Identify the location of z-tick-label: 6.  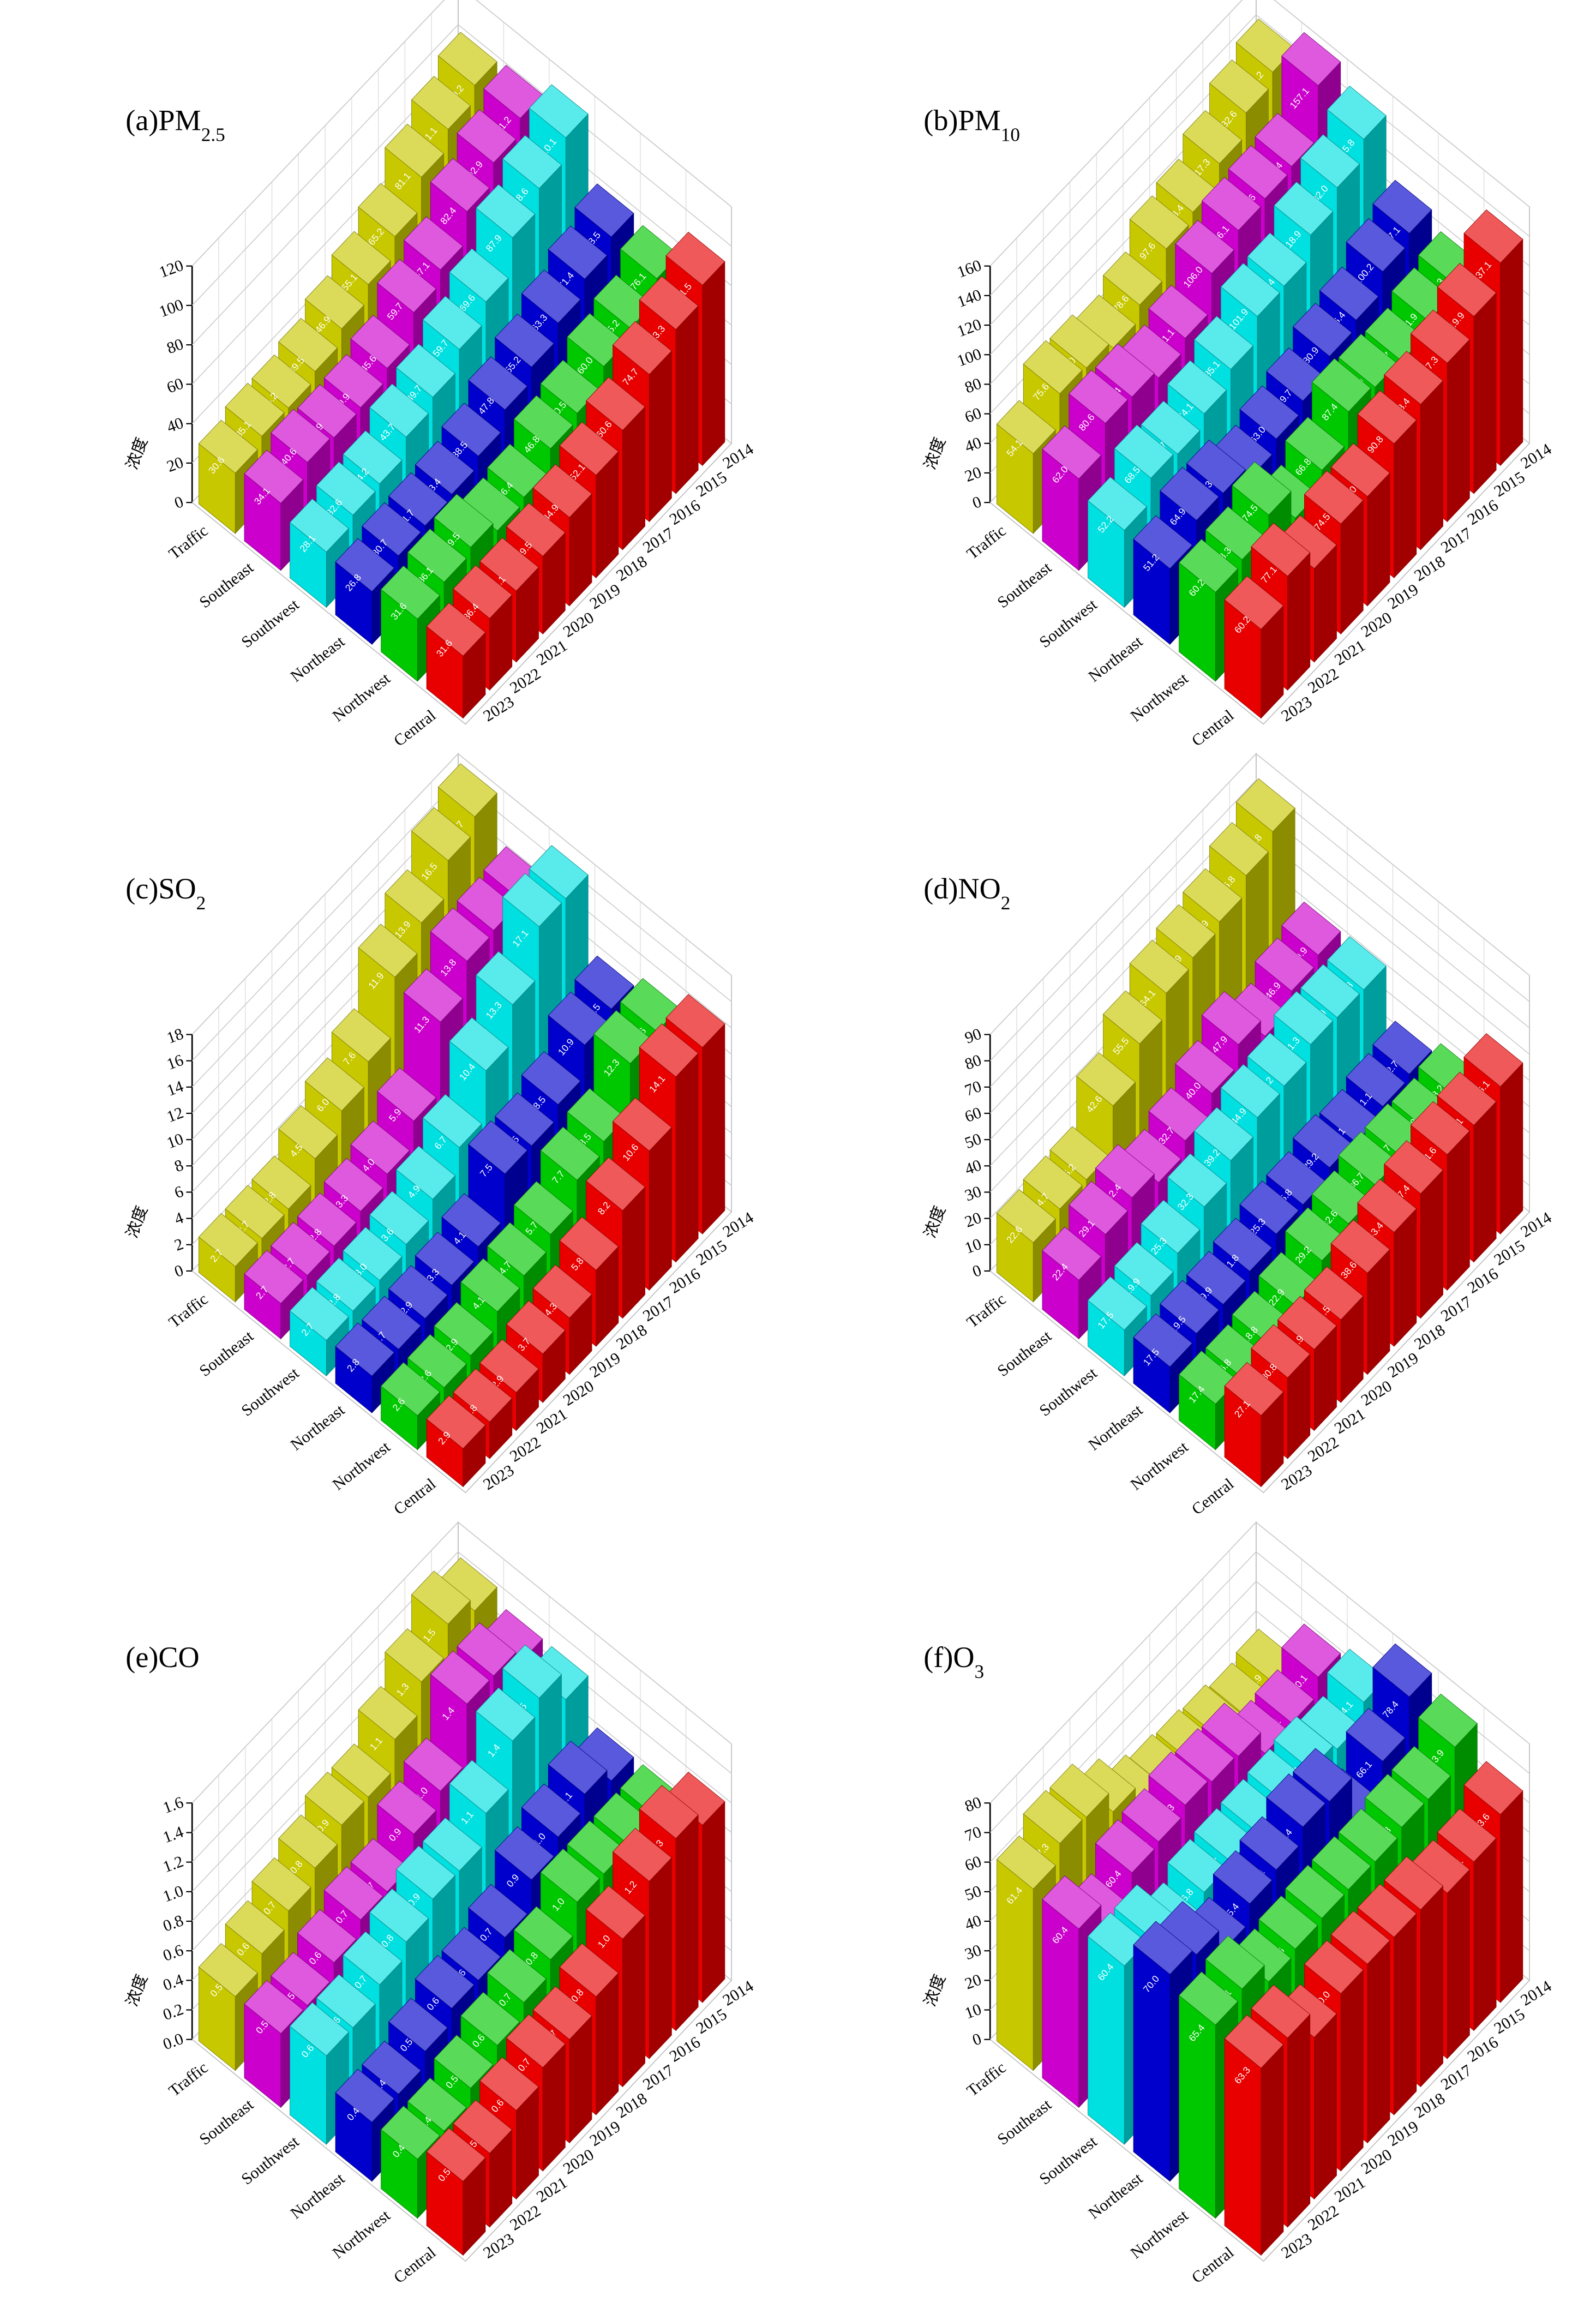
(178, 1192).